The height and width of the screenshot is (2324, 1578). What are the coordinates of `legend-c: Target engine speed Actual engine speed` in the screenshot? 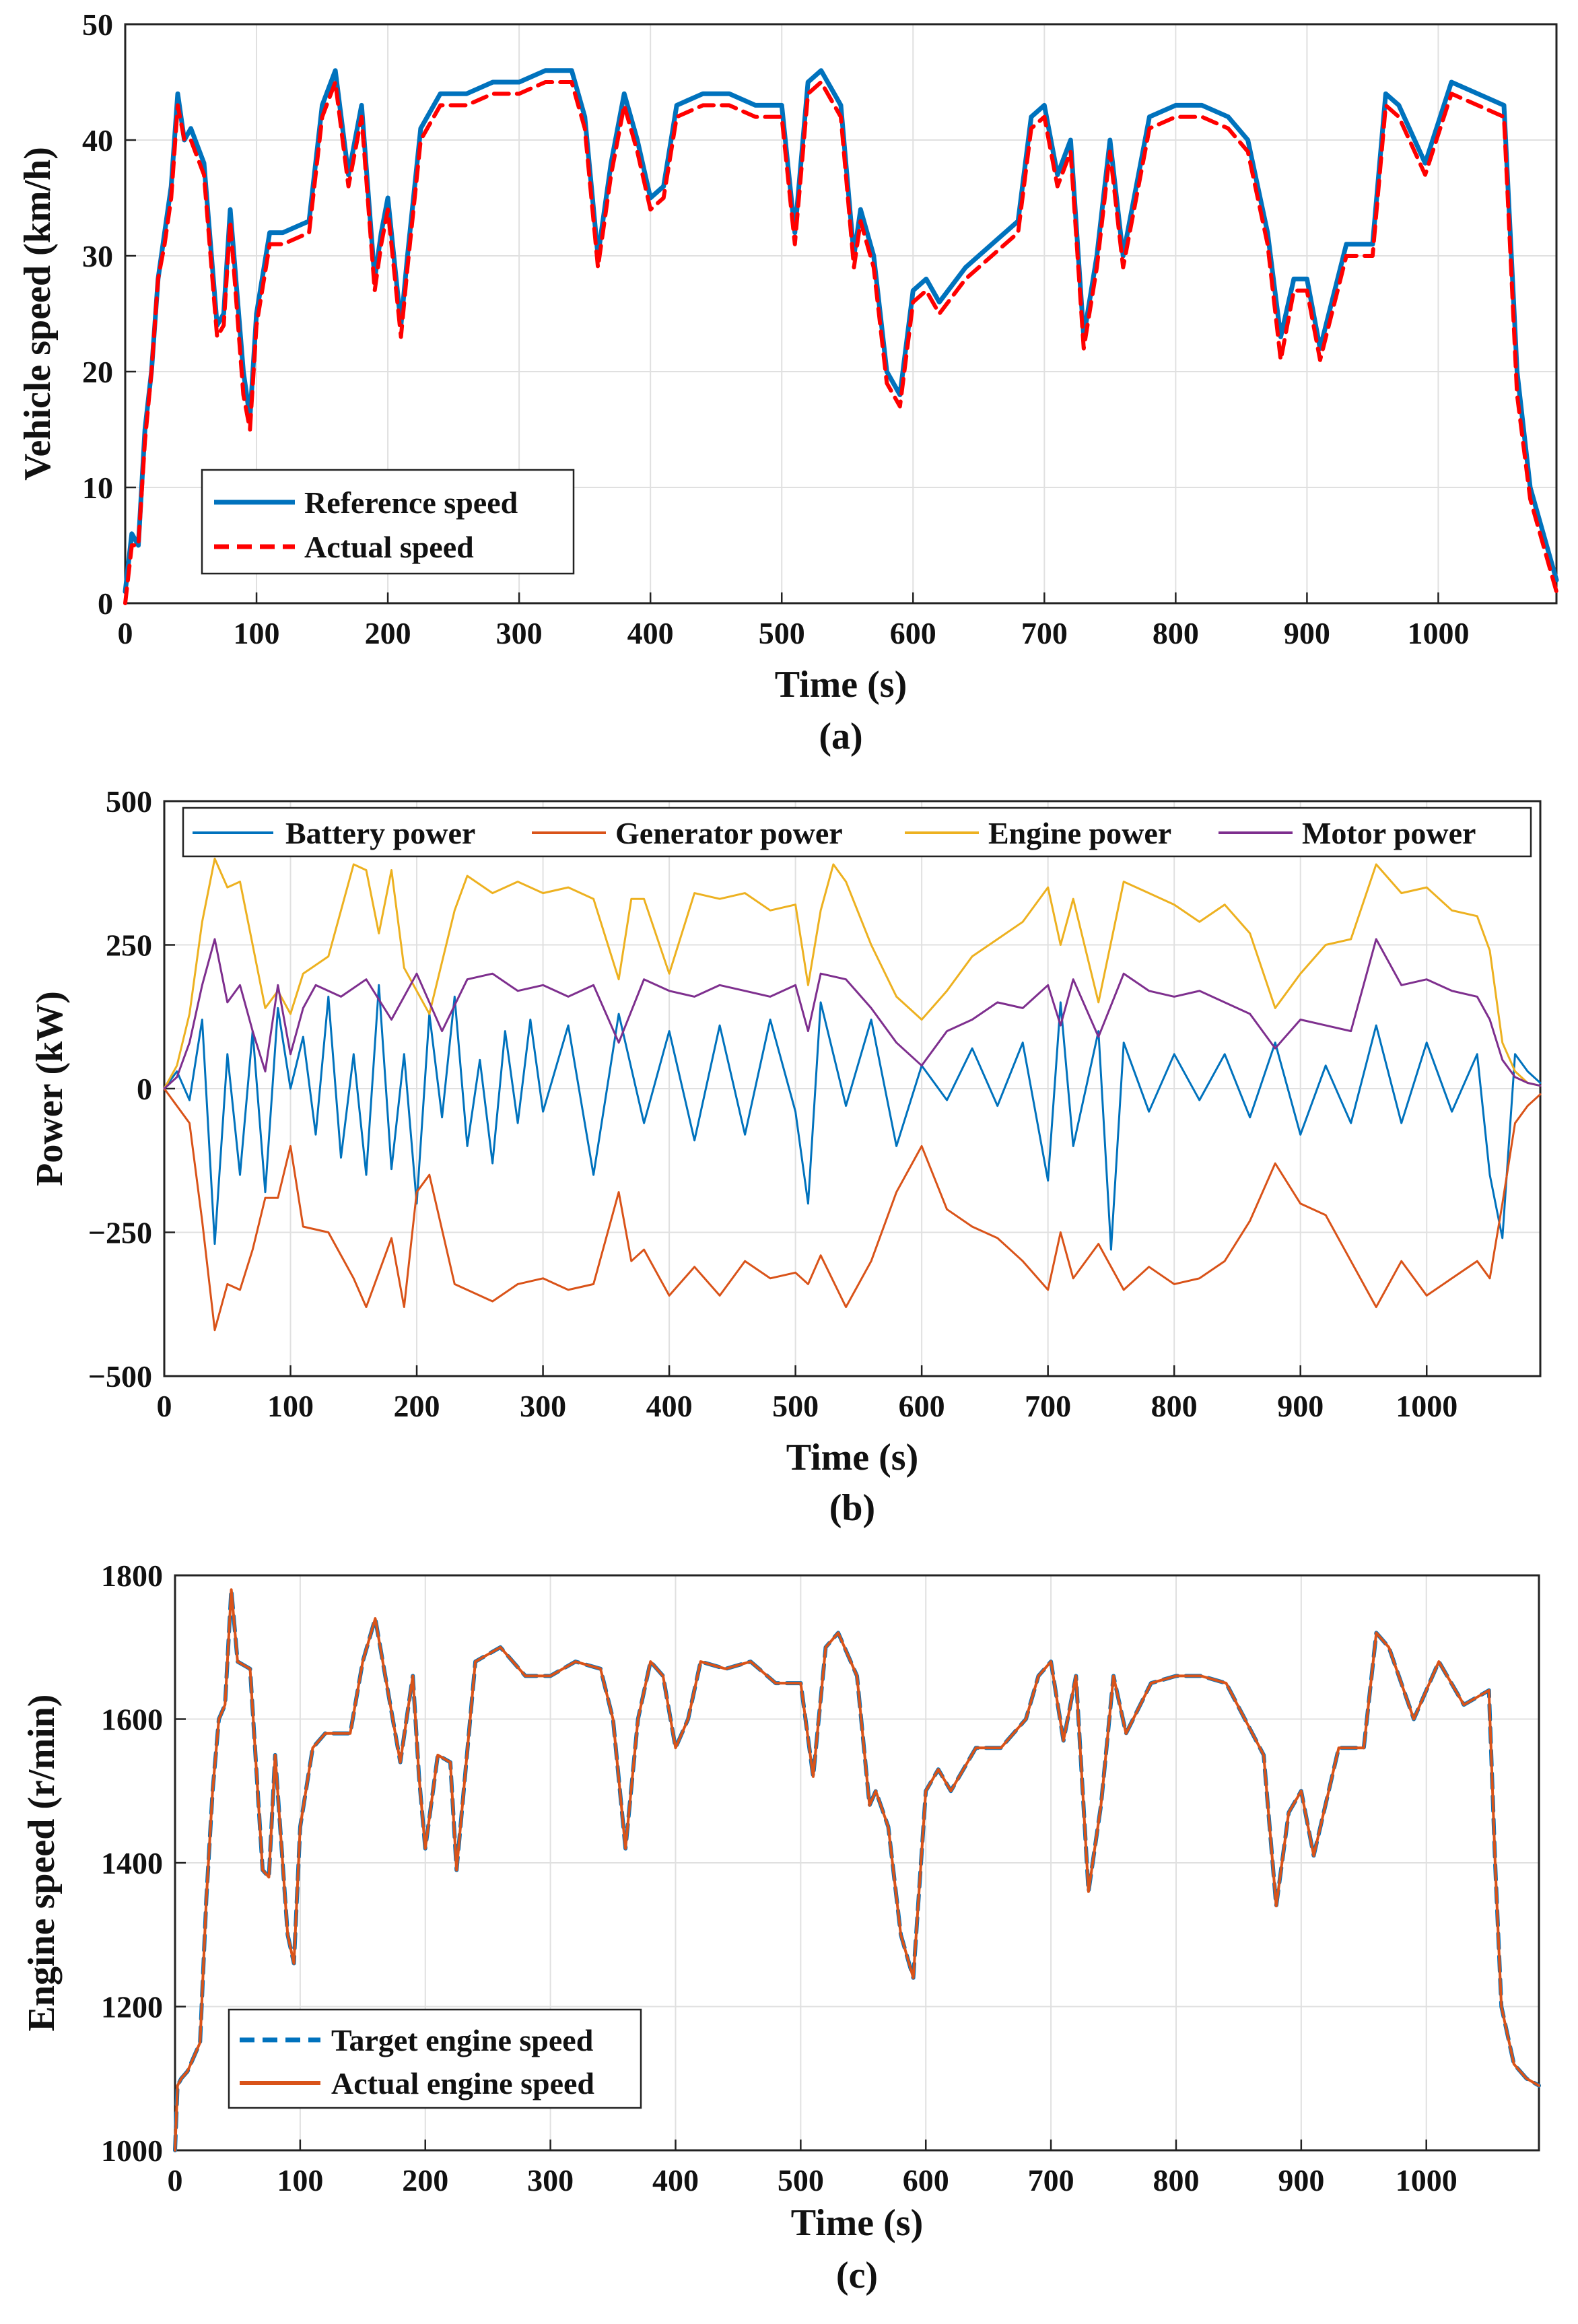 It's located at (435, 2058).